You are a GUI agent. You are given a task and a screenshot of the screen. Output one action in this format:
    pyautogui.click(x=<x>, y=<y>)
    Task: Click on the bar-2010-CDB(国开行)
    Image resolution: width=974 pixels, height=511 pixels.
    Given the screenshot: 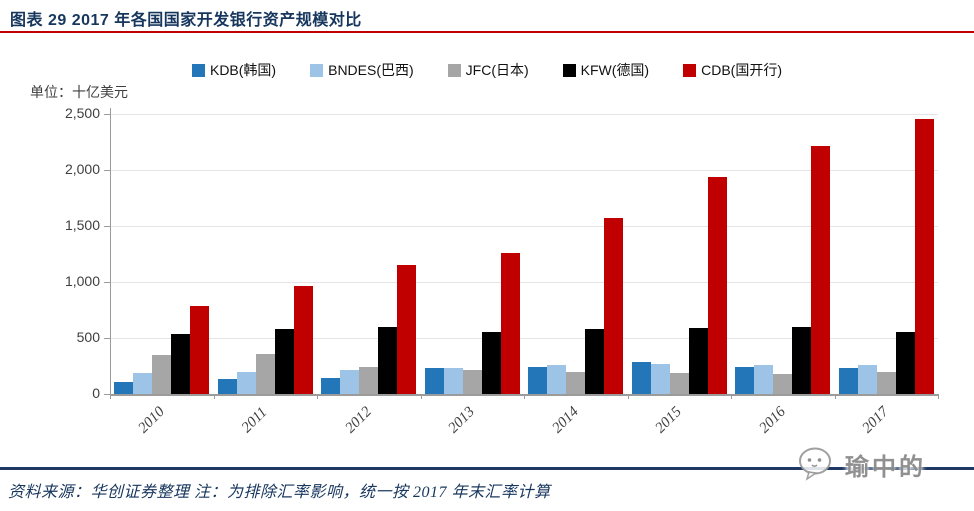 What is the action you would take?
    pyautogui.click(x=200, y=349)
    